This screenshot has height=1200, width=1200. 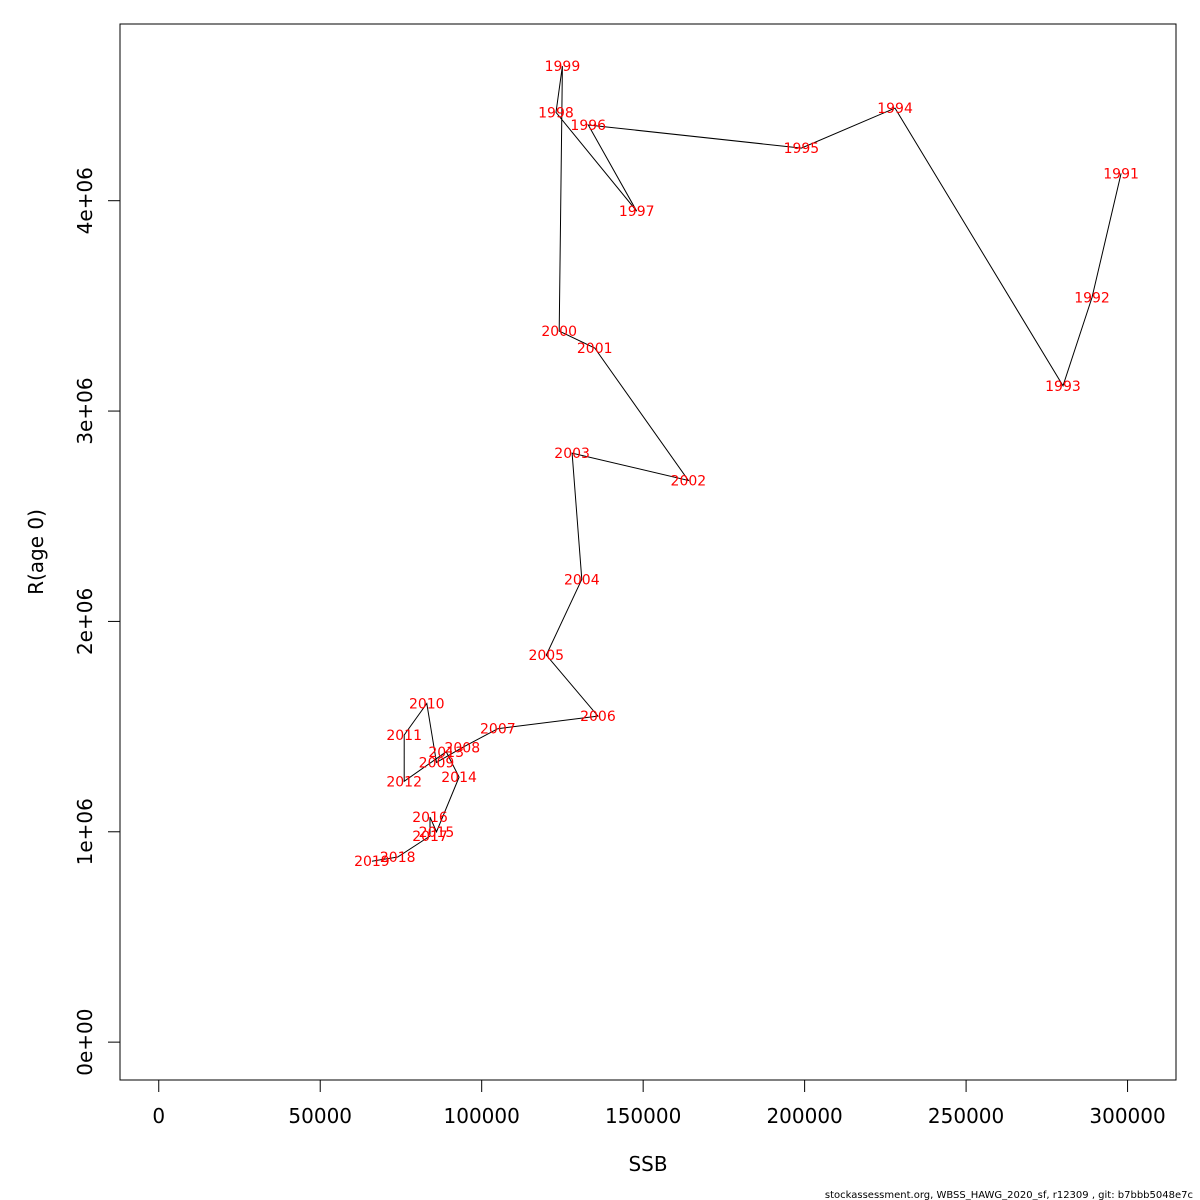 What do you see at coordinates (643, 1116) in the screenshot?
I see `x-tick-label: 150000` at bounding box center [643, 1116].